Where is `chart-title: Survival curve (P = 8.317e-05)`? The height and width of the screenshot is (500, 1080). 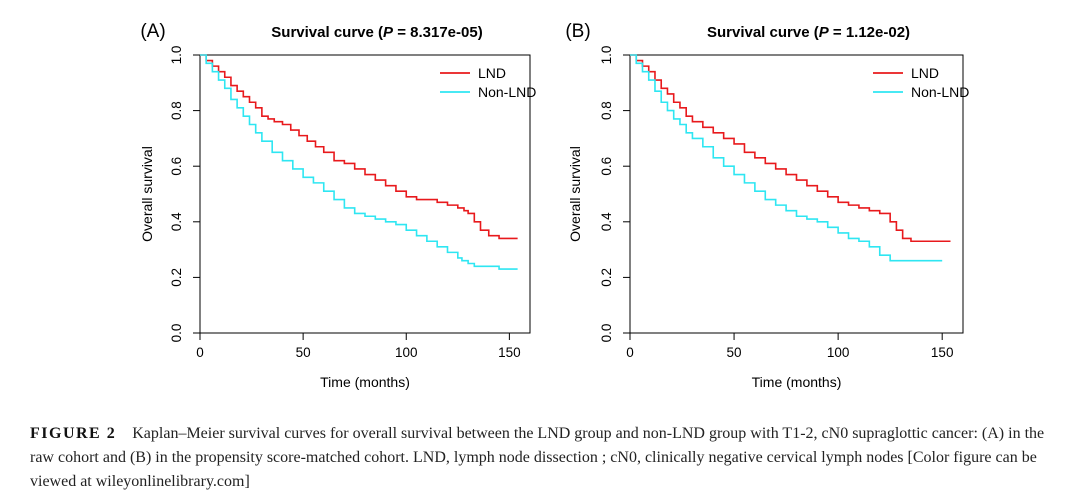
chart-title: Survival curve (P = 8.317e-05) is located at coordinates (376, 32).